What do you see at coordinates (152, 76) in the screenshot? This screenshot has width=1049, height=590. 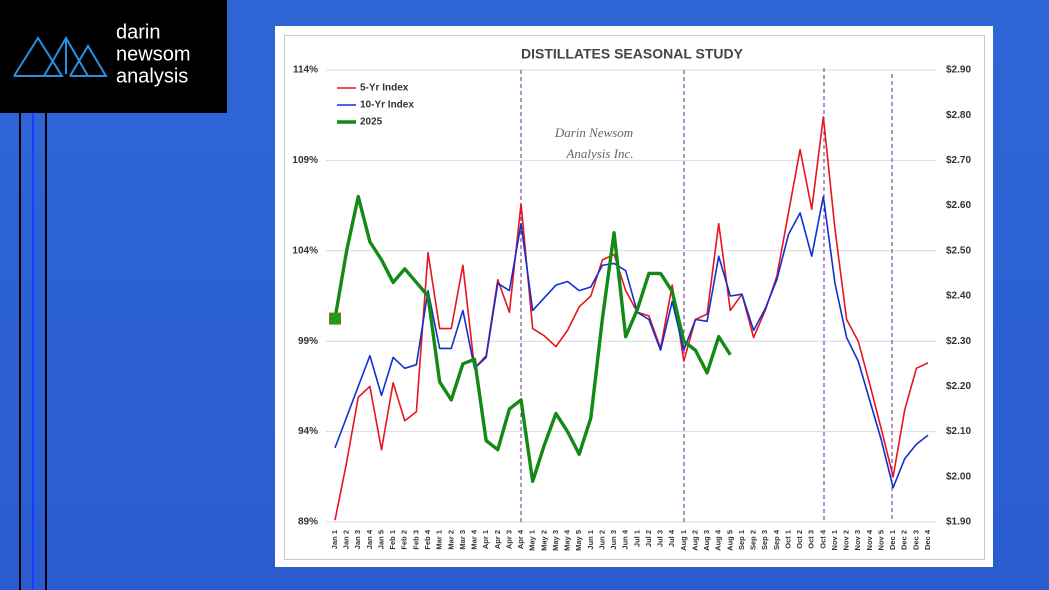 I see `logo-text: analysis` at bounding box center [152, 76].